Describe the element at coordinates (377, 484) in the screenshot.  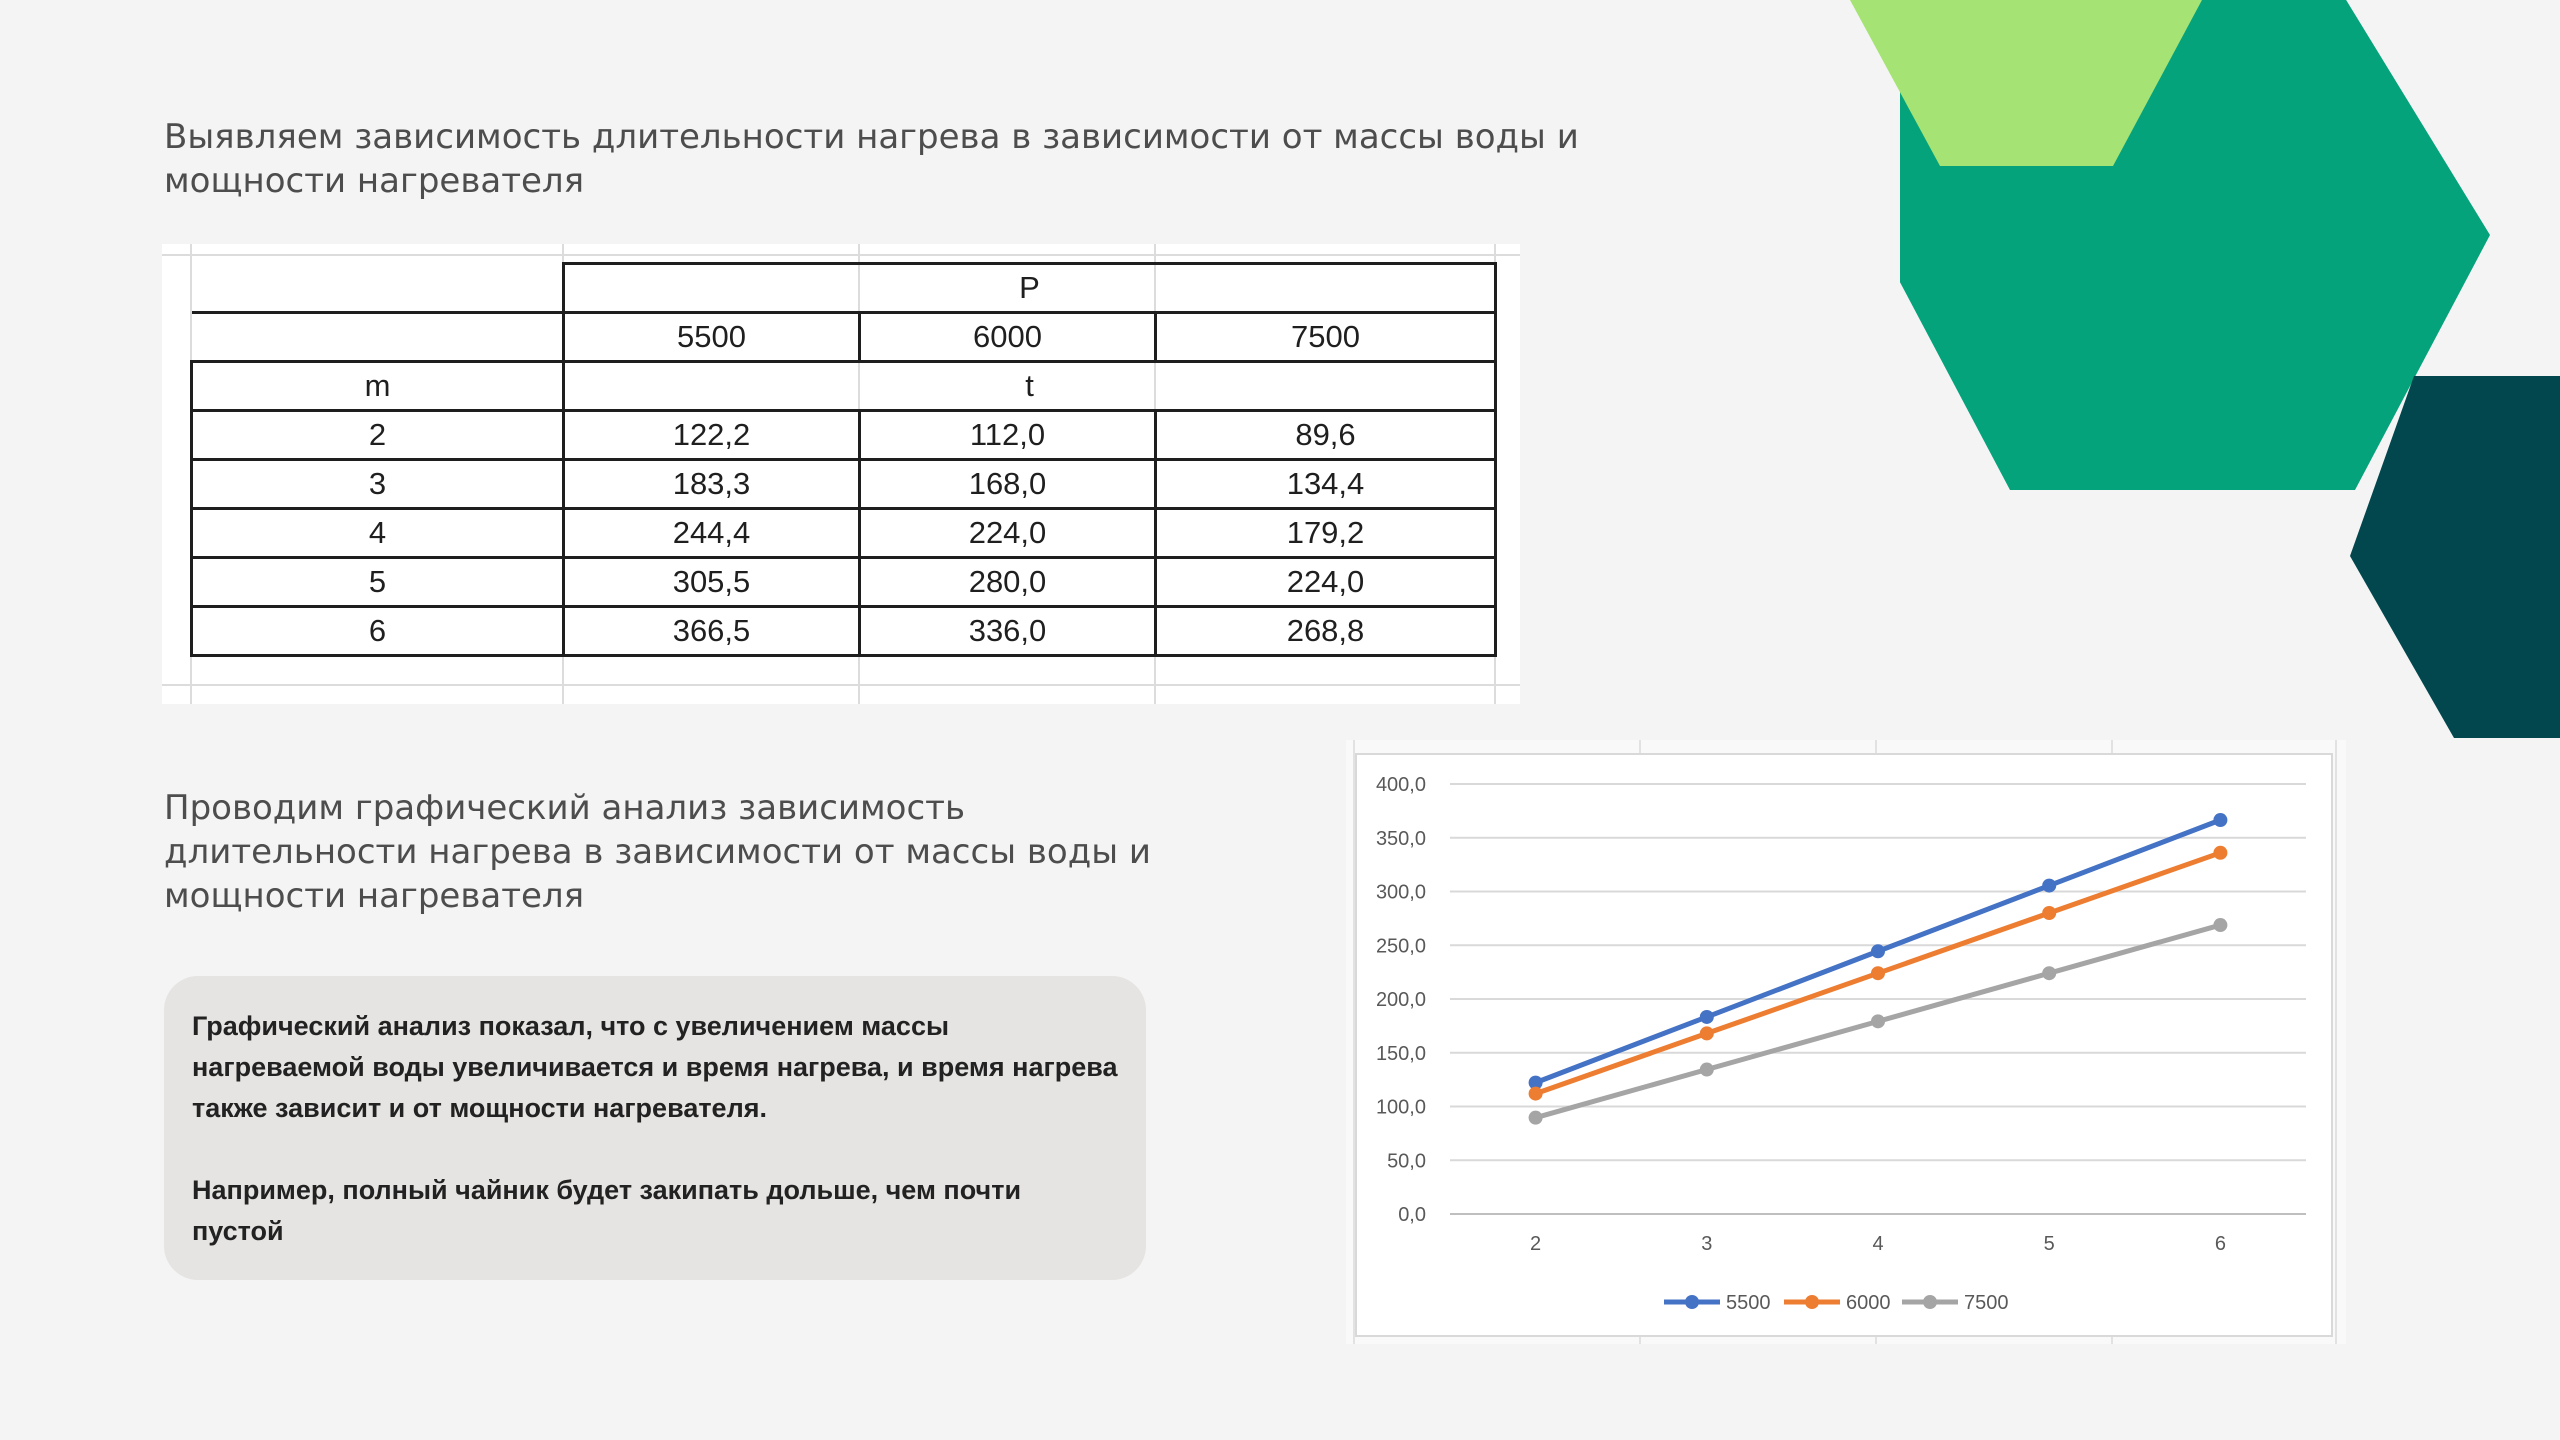
I see `mass-cell: 3` at that location.